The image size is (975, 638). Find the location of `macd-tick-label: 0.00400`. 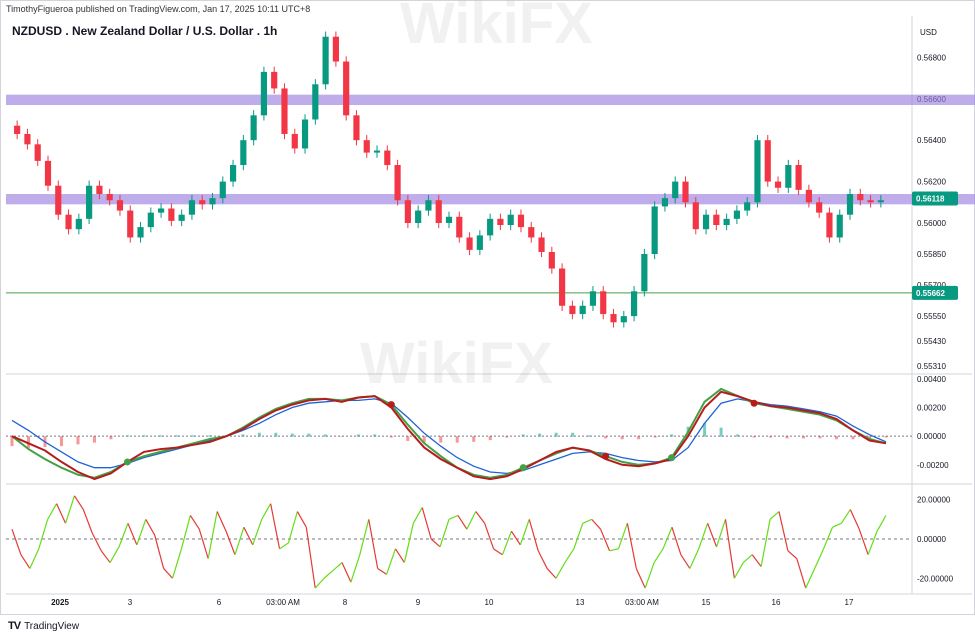

macd-tick-label: 0.00400 is located at coordinates (931, 379).